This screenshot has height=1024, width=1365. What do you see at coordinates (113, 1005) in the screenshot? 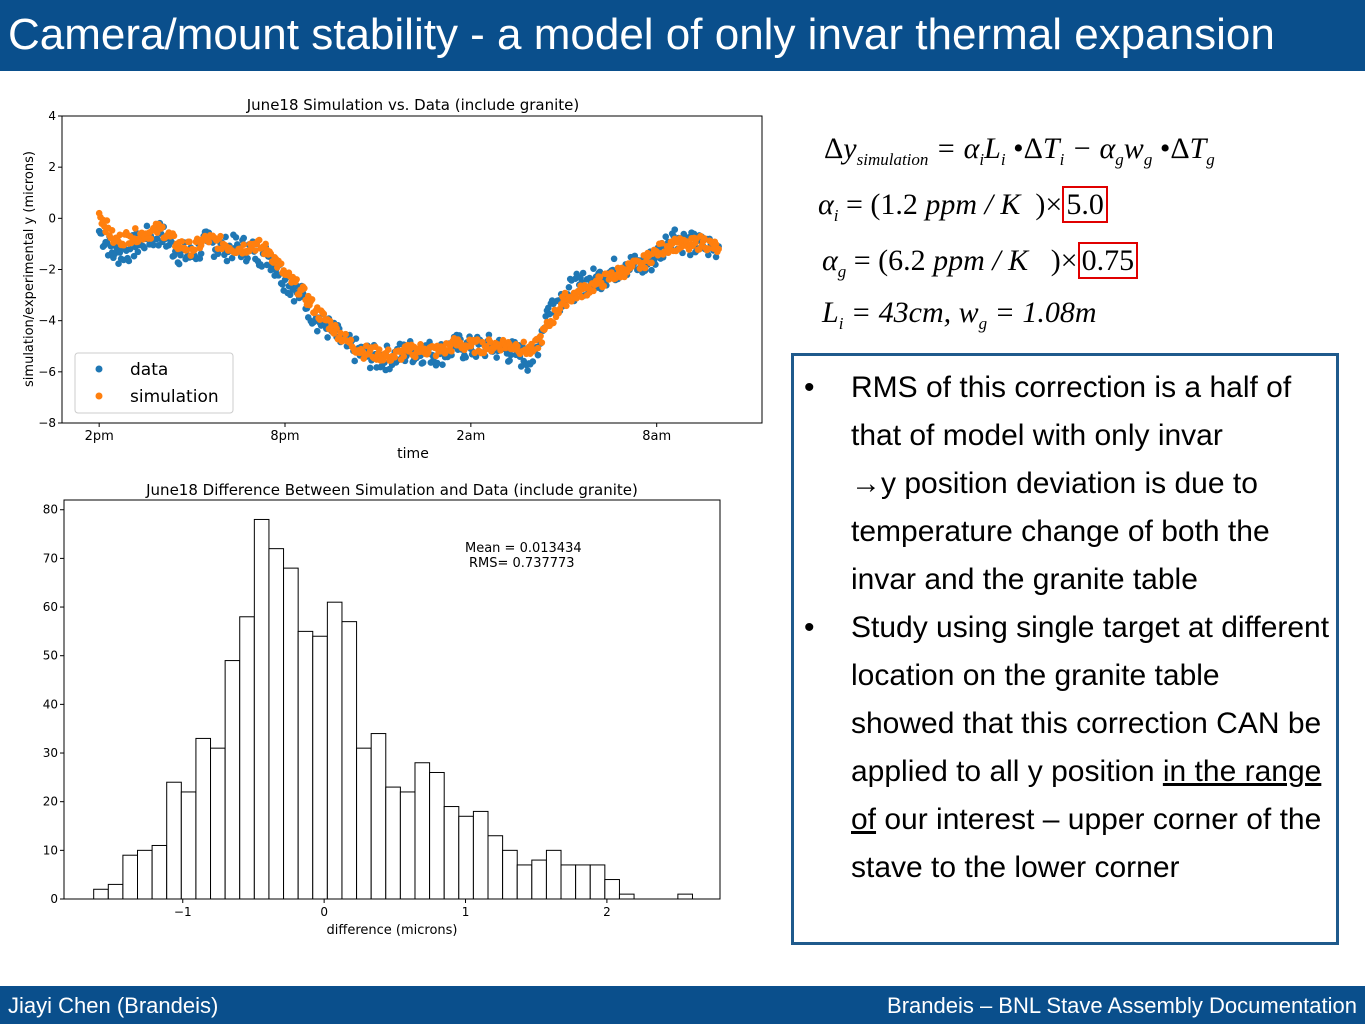
I see `footer-author: Jiayi Chen (Brandeis)` at bounding box center [113, 1005].